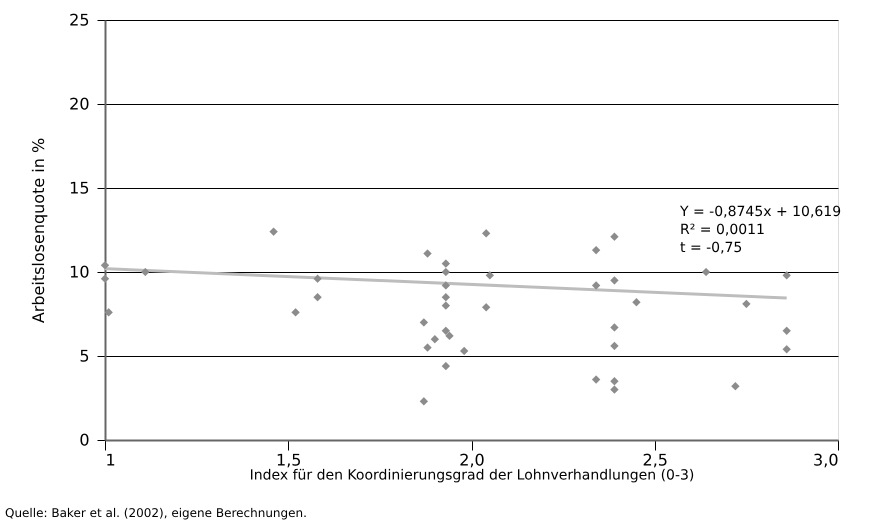 This screenshot has height=524, width=874. I want to click on y-tick-label: 15, so click(79, 188).